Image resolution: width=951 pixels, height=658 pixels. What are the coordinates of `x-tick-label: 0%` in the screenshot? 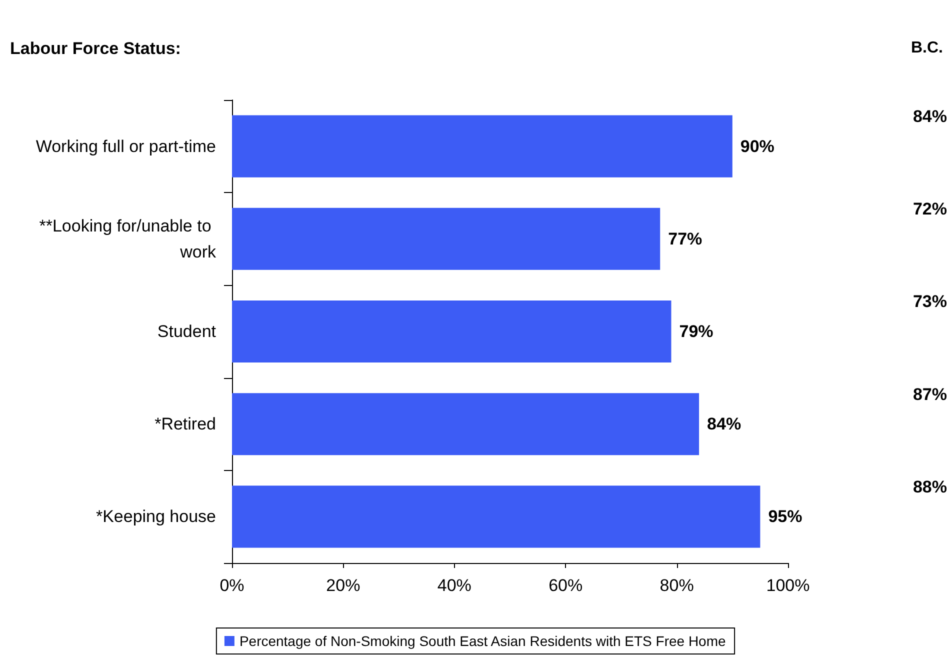 It's located at (232, 585).